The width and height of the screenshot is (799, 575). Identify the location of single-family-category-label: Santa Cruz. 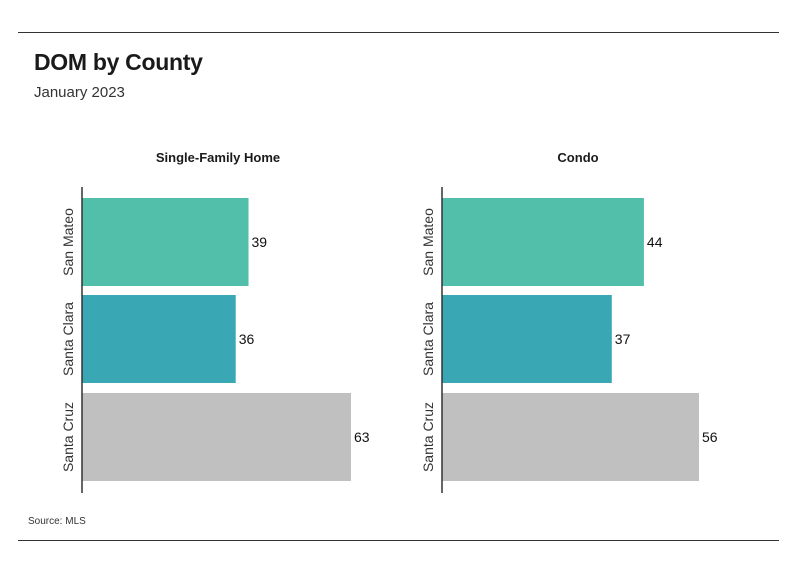
(68, 437).